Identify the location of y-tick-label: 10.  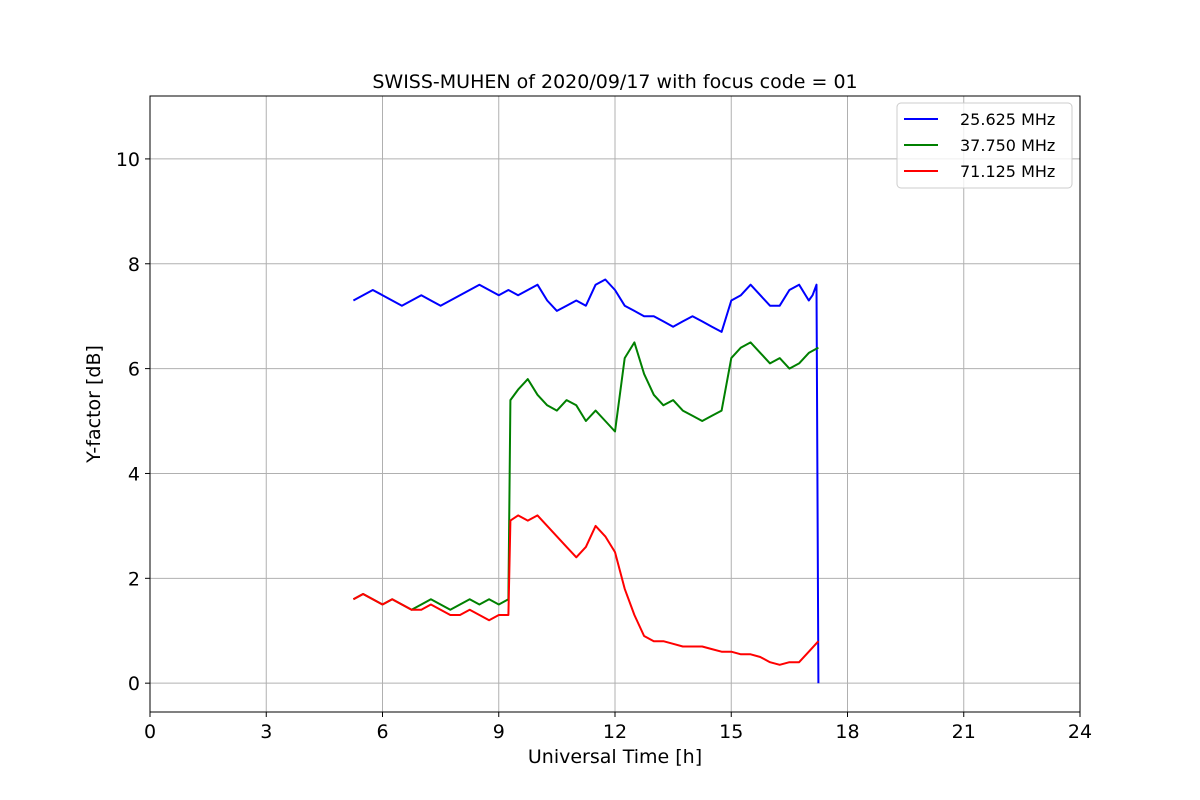
(128, 160).